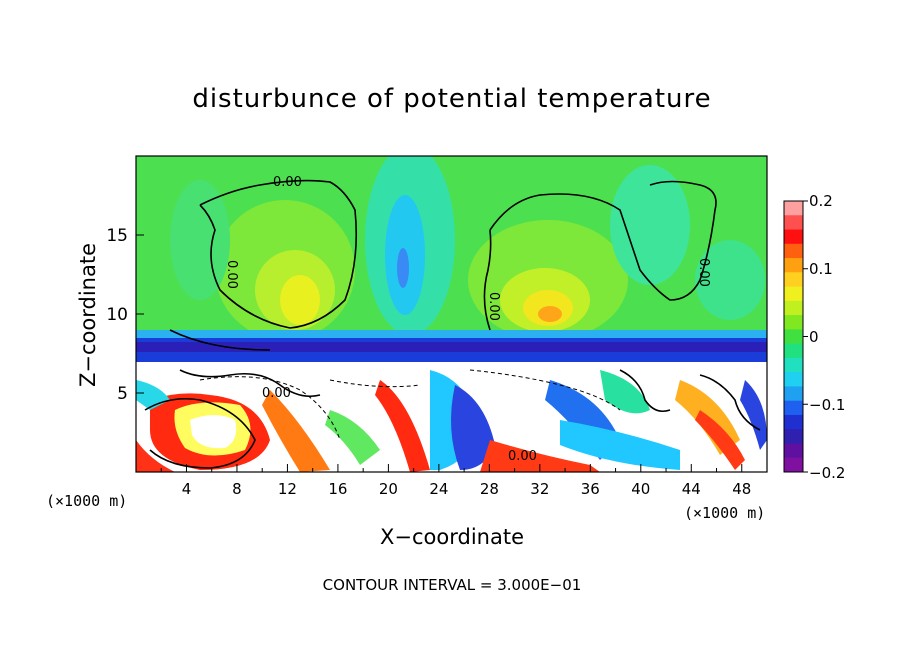 Image resolution: width=904 pixels, height=654 pixels. Describe the element at coordinates (452, 99) in the screenshot. I see `chart-title: disturbunce of potential temperature` at that location.